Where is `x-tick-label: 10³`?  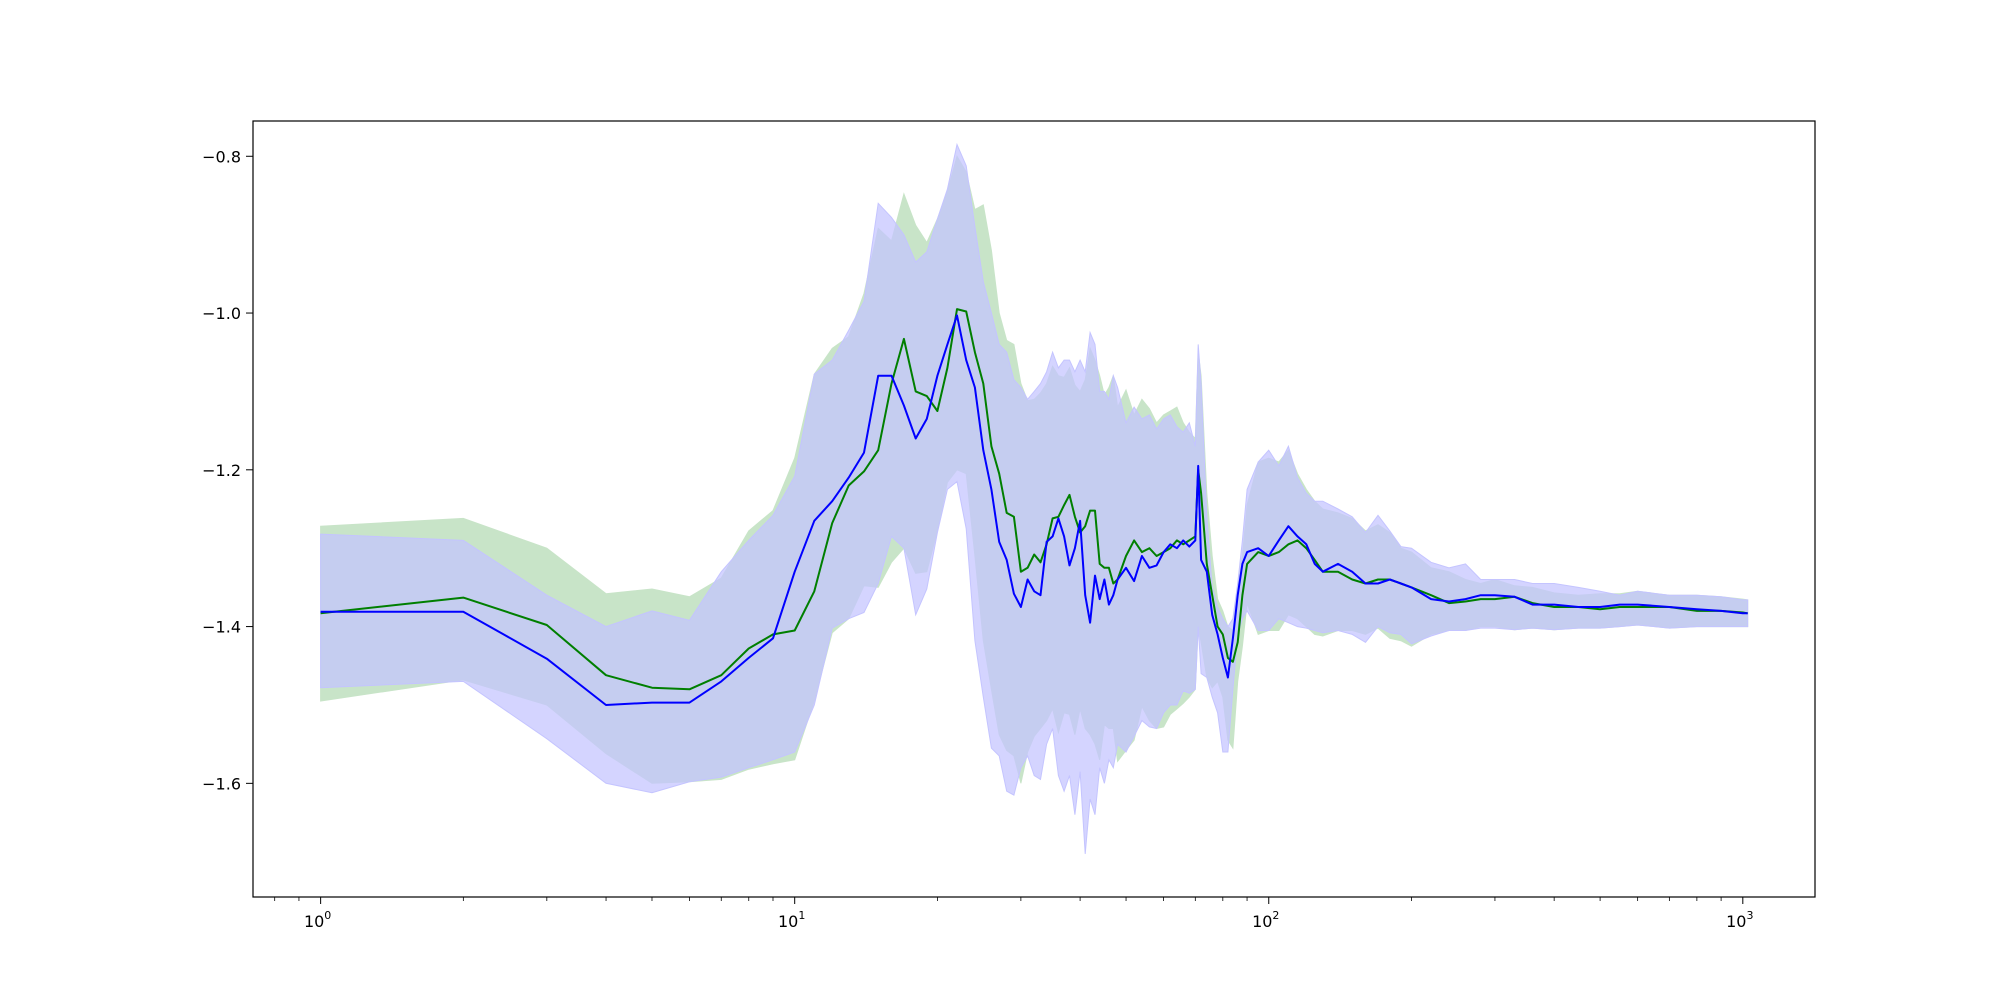
x-tick-label: 10³ is located at coordinates (1739, 920).